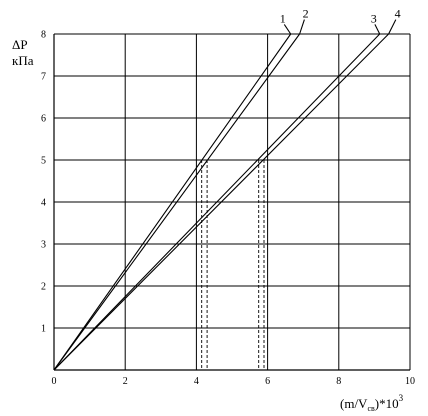  I want to click on y-tick-label-1: 1, so click(43, 329).